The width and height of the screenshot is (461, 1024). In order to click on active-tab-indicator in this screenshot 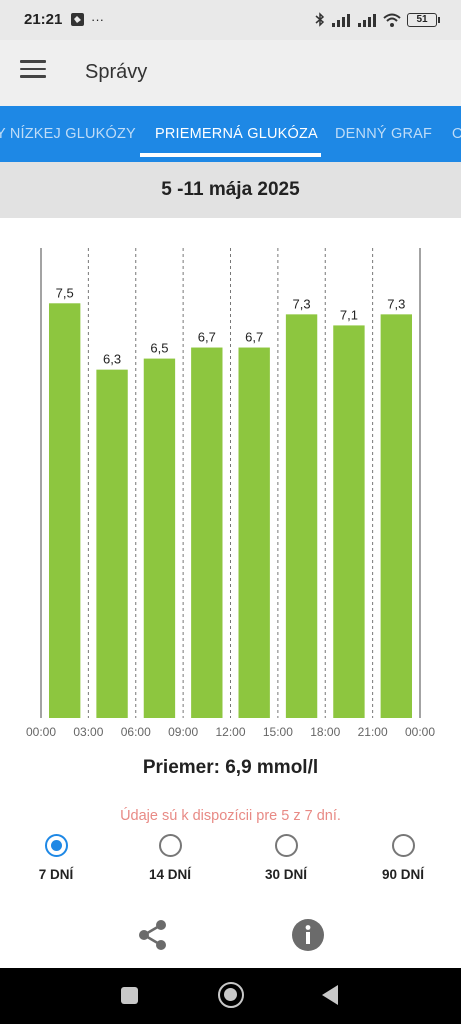, I will do `click(230, 155)`.